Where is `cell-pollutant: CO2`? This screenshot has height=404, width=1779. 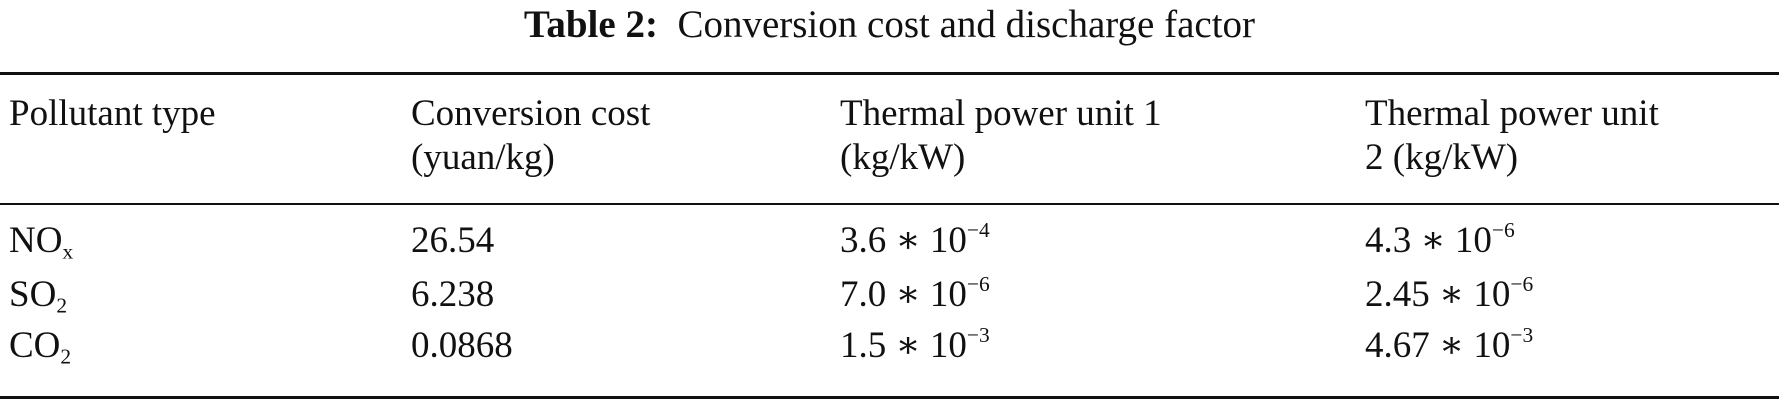
cell-pollutant: CO2 is located at coordinates (40, 346).